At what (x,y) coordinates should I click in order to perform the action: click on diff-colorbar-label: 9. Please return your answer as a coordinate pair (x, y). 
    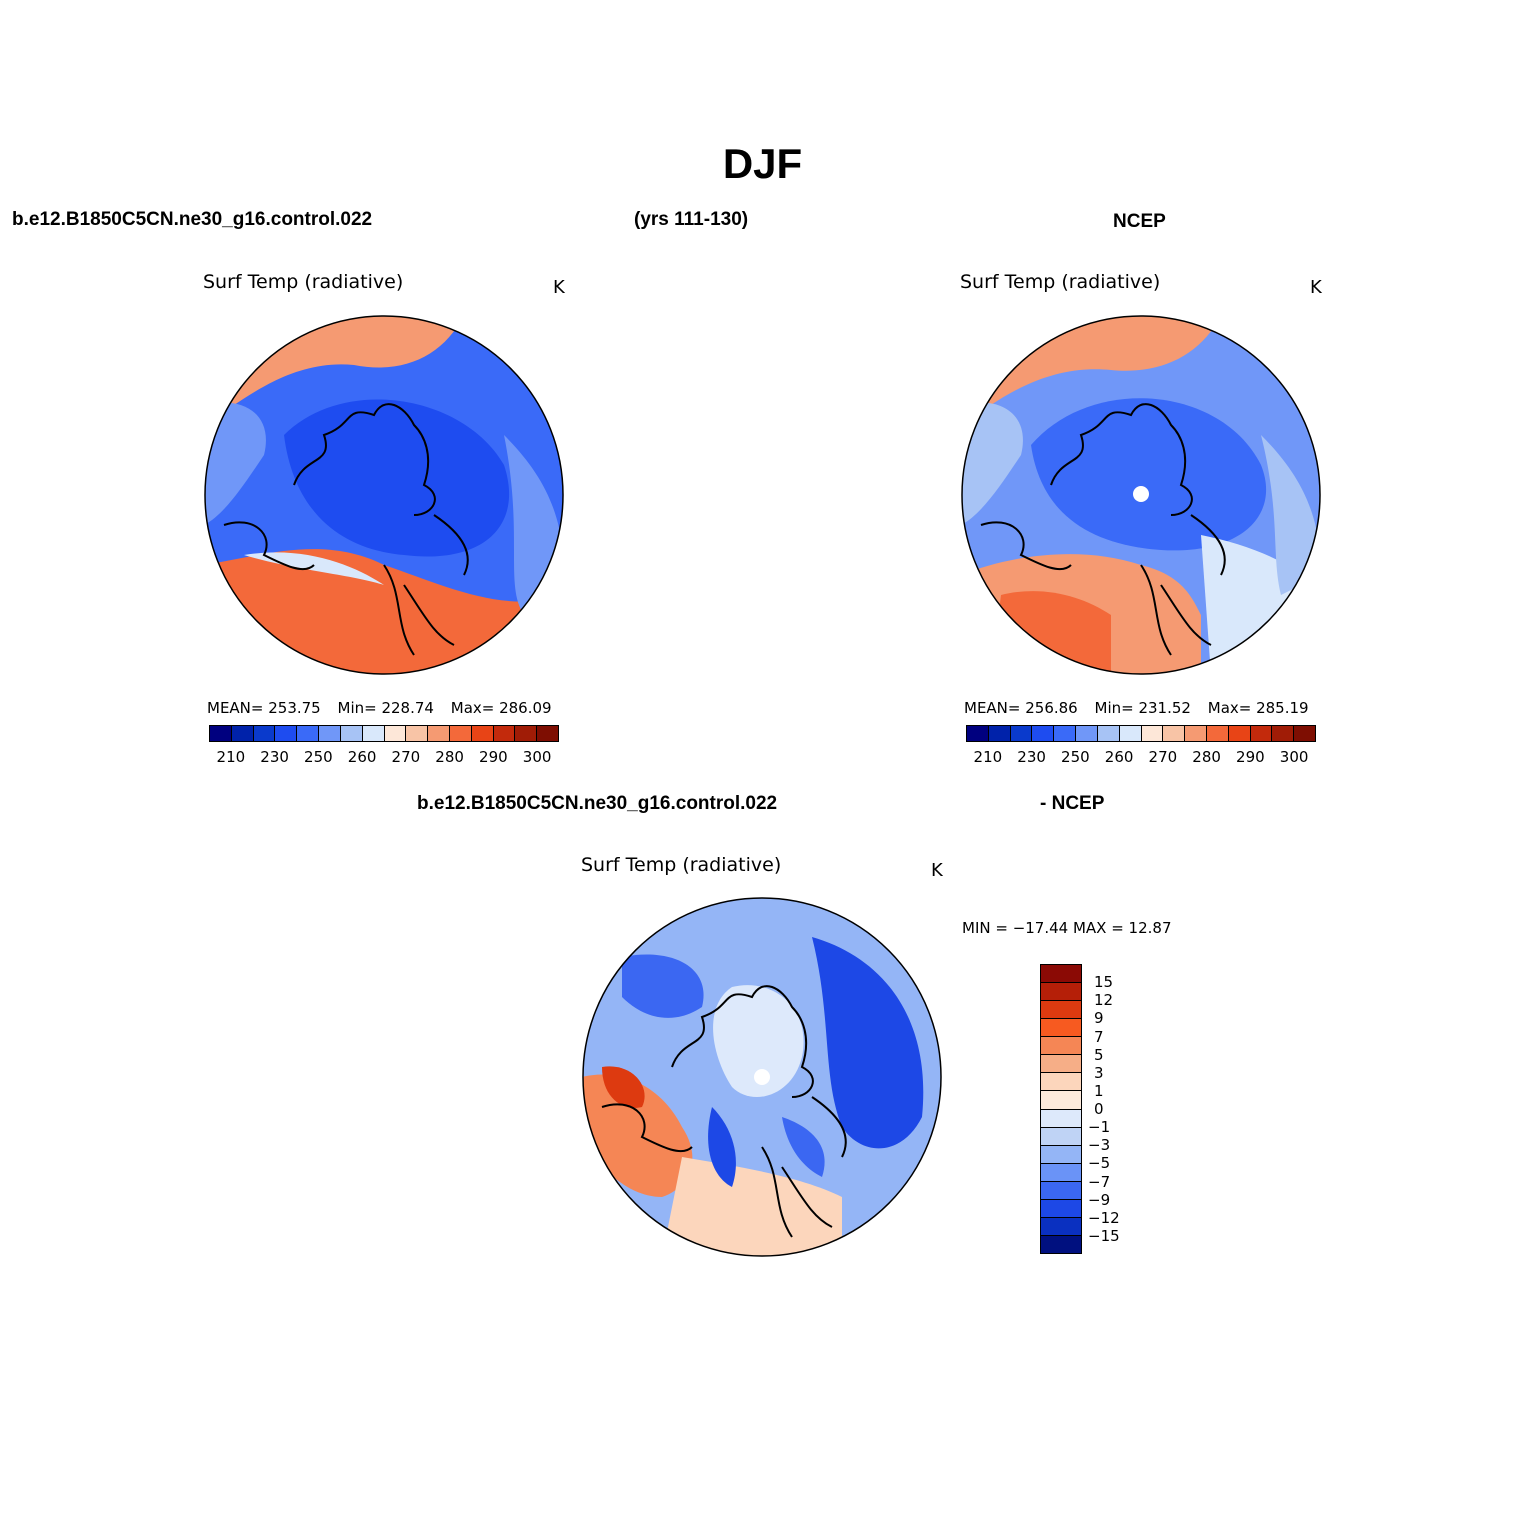
    Looking at the image, I should click on (1099, 1018).